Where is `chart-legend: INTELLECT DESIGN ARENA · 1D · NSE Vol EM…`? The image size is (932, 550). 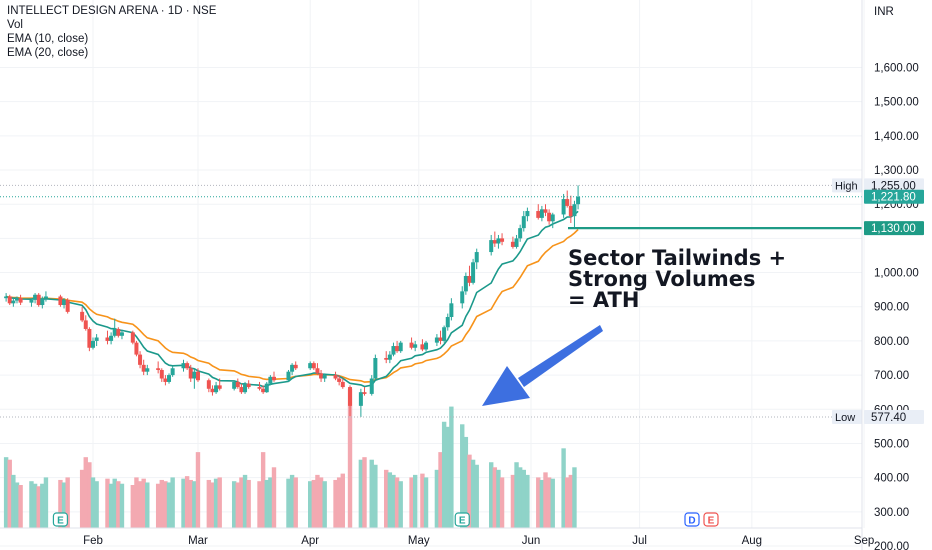
chart-legend: INTELLECT DESIGN ARENA · 1D · NSE Vol EM… is located at coordinates (111, 32).